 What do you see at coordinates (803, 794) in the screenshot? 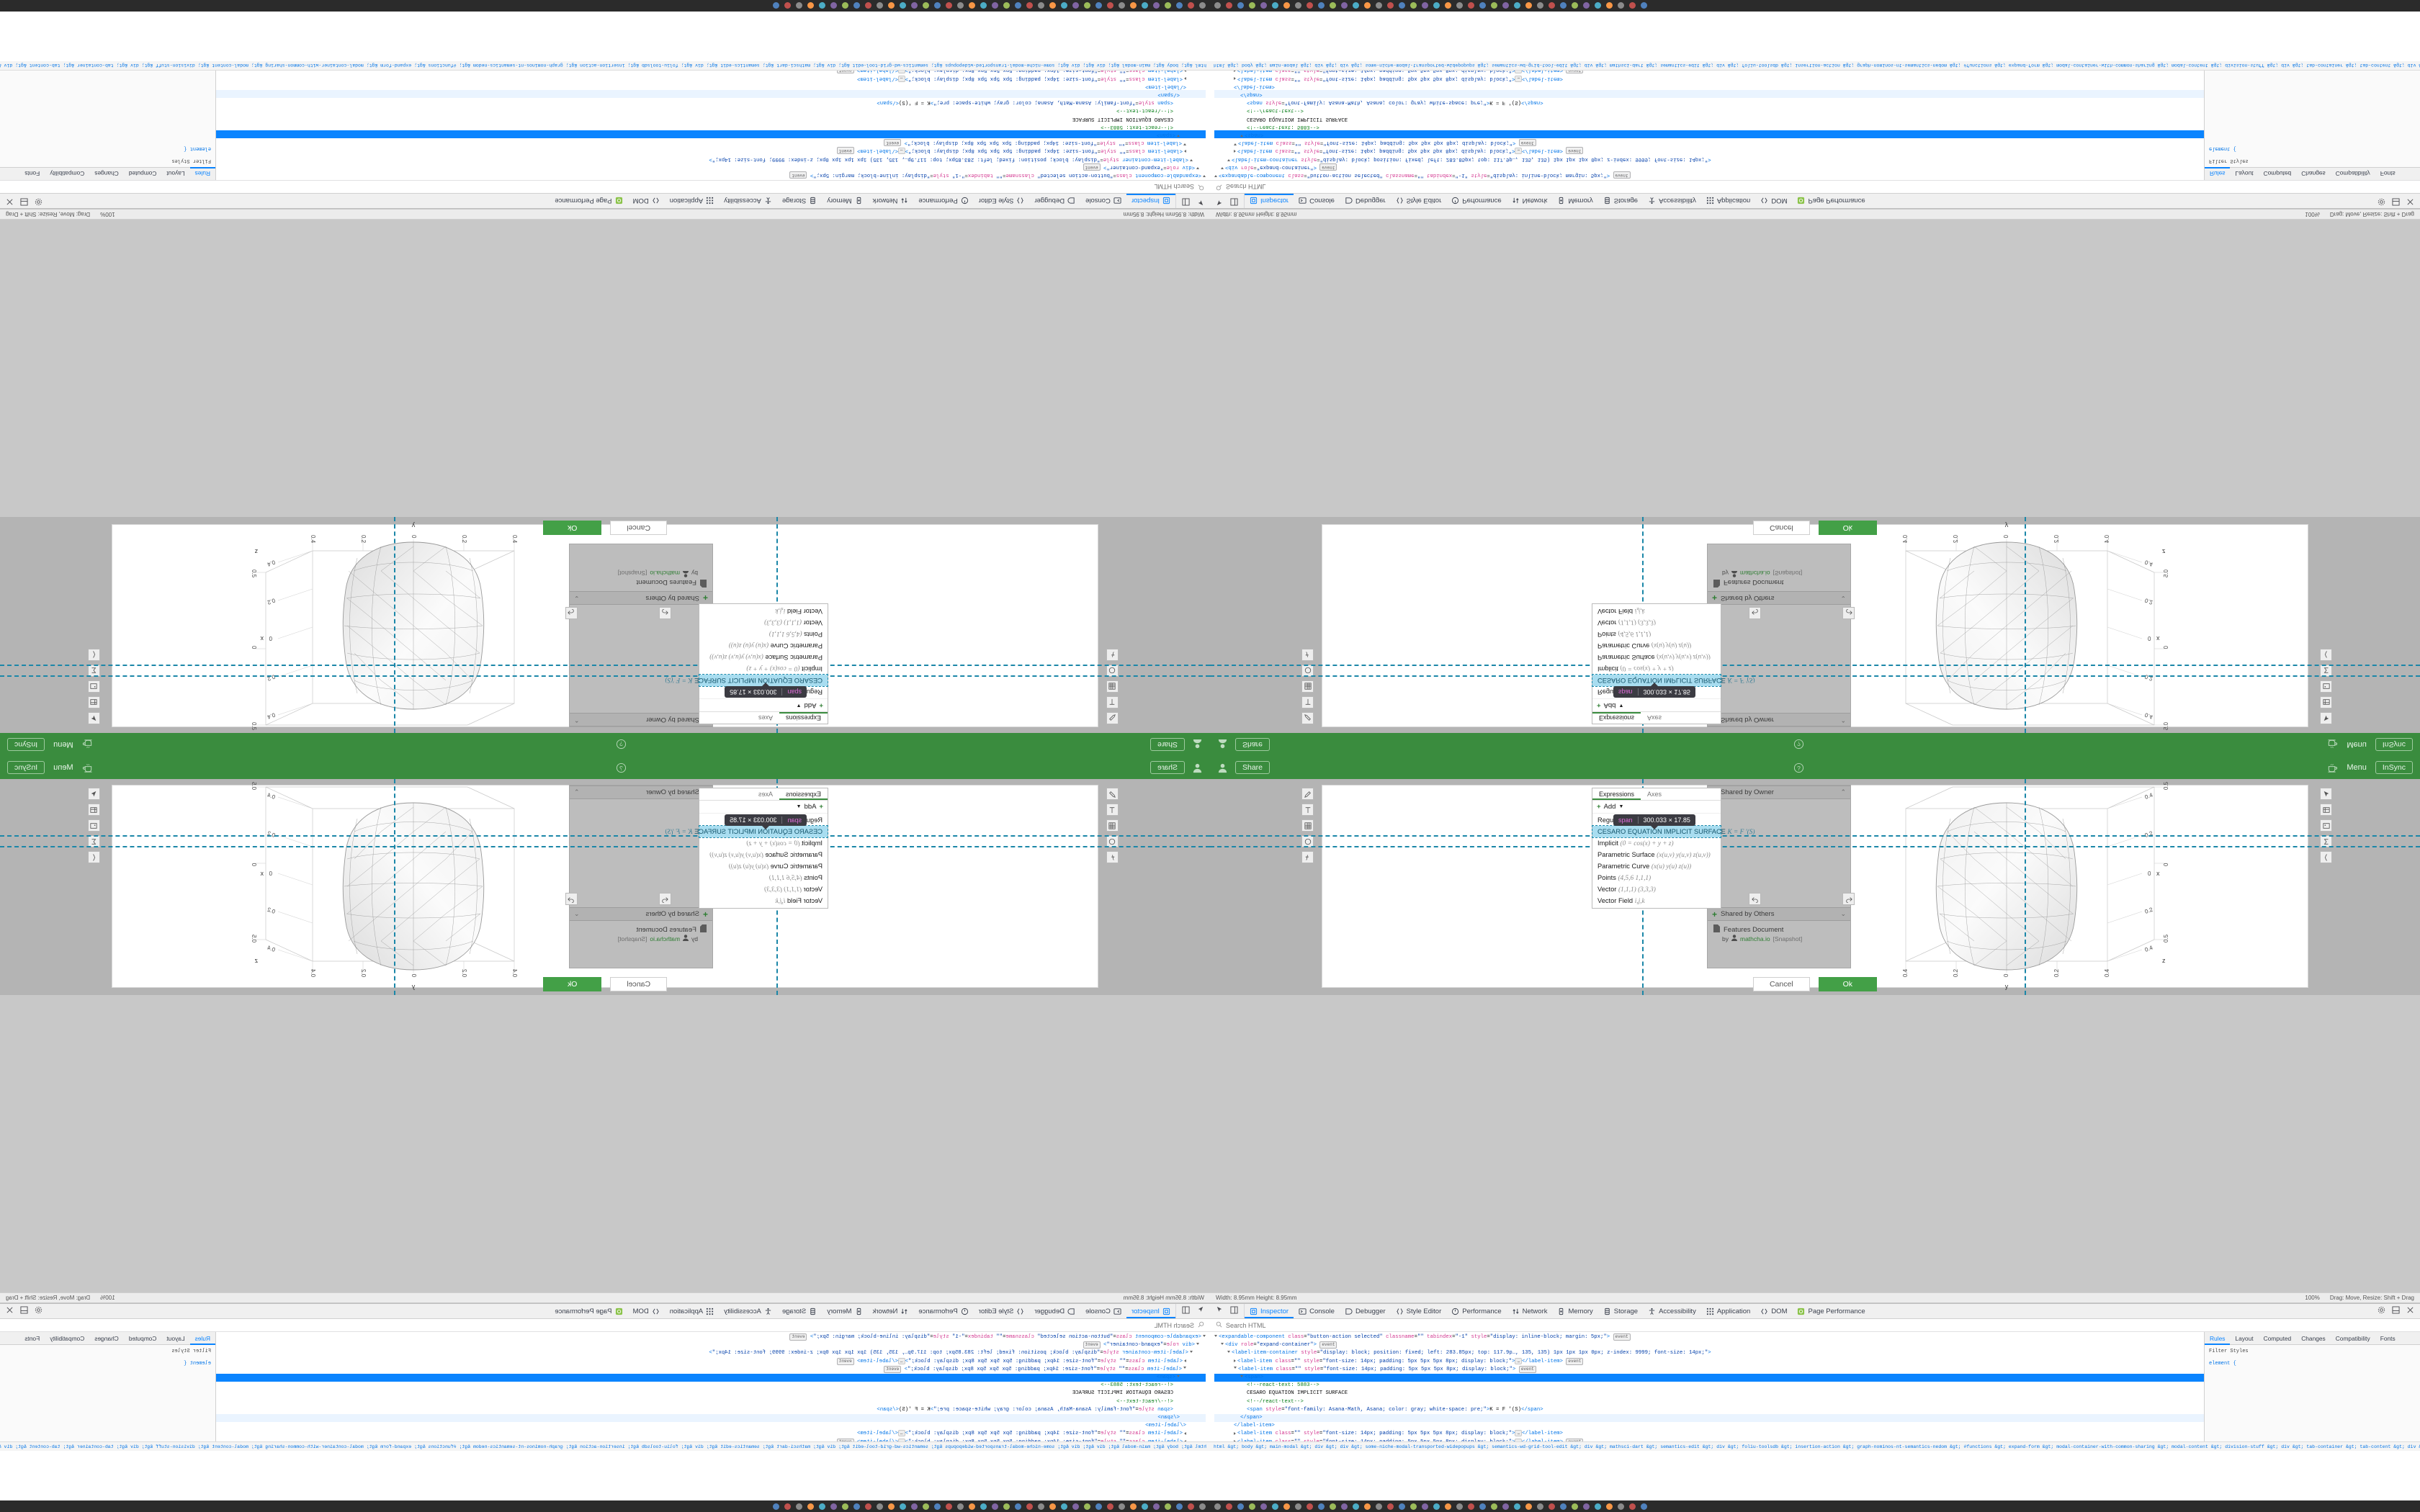
I see `tab-expressions: Expressions` at bounding box center [803, 794].